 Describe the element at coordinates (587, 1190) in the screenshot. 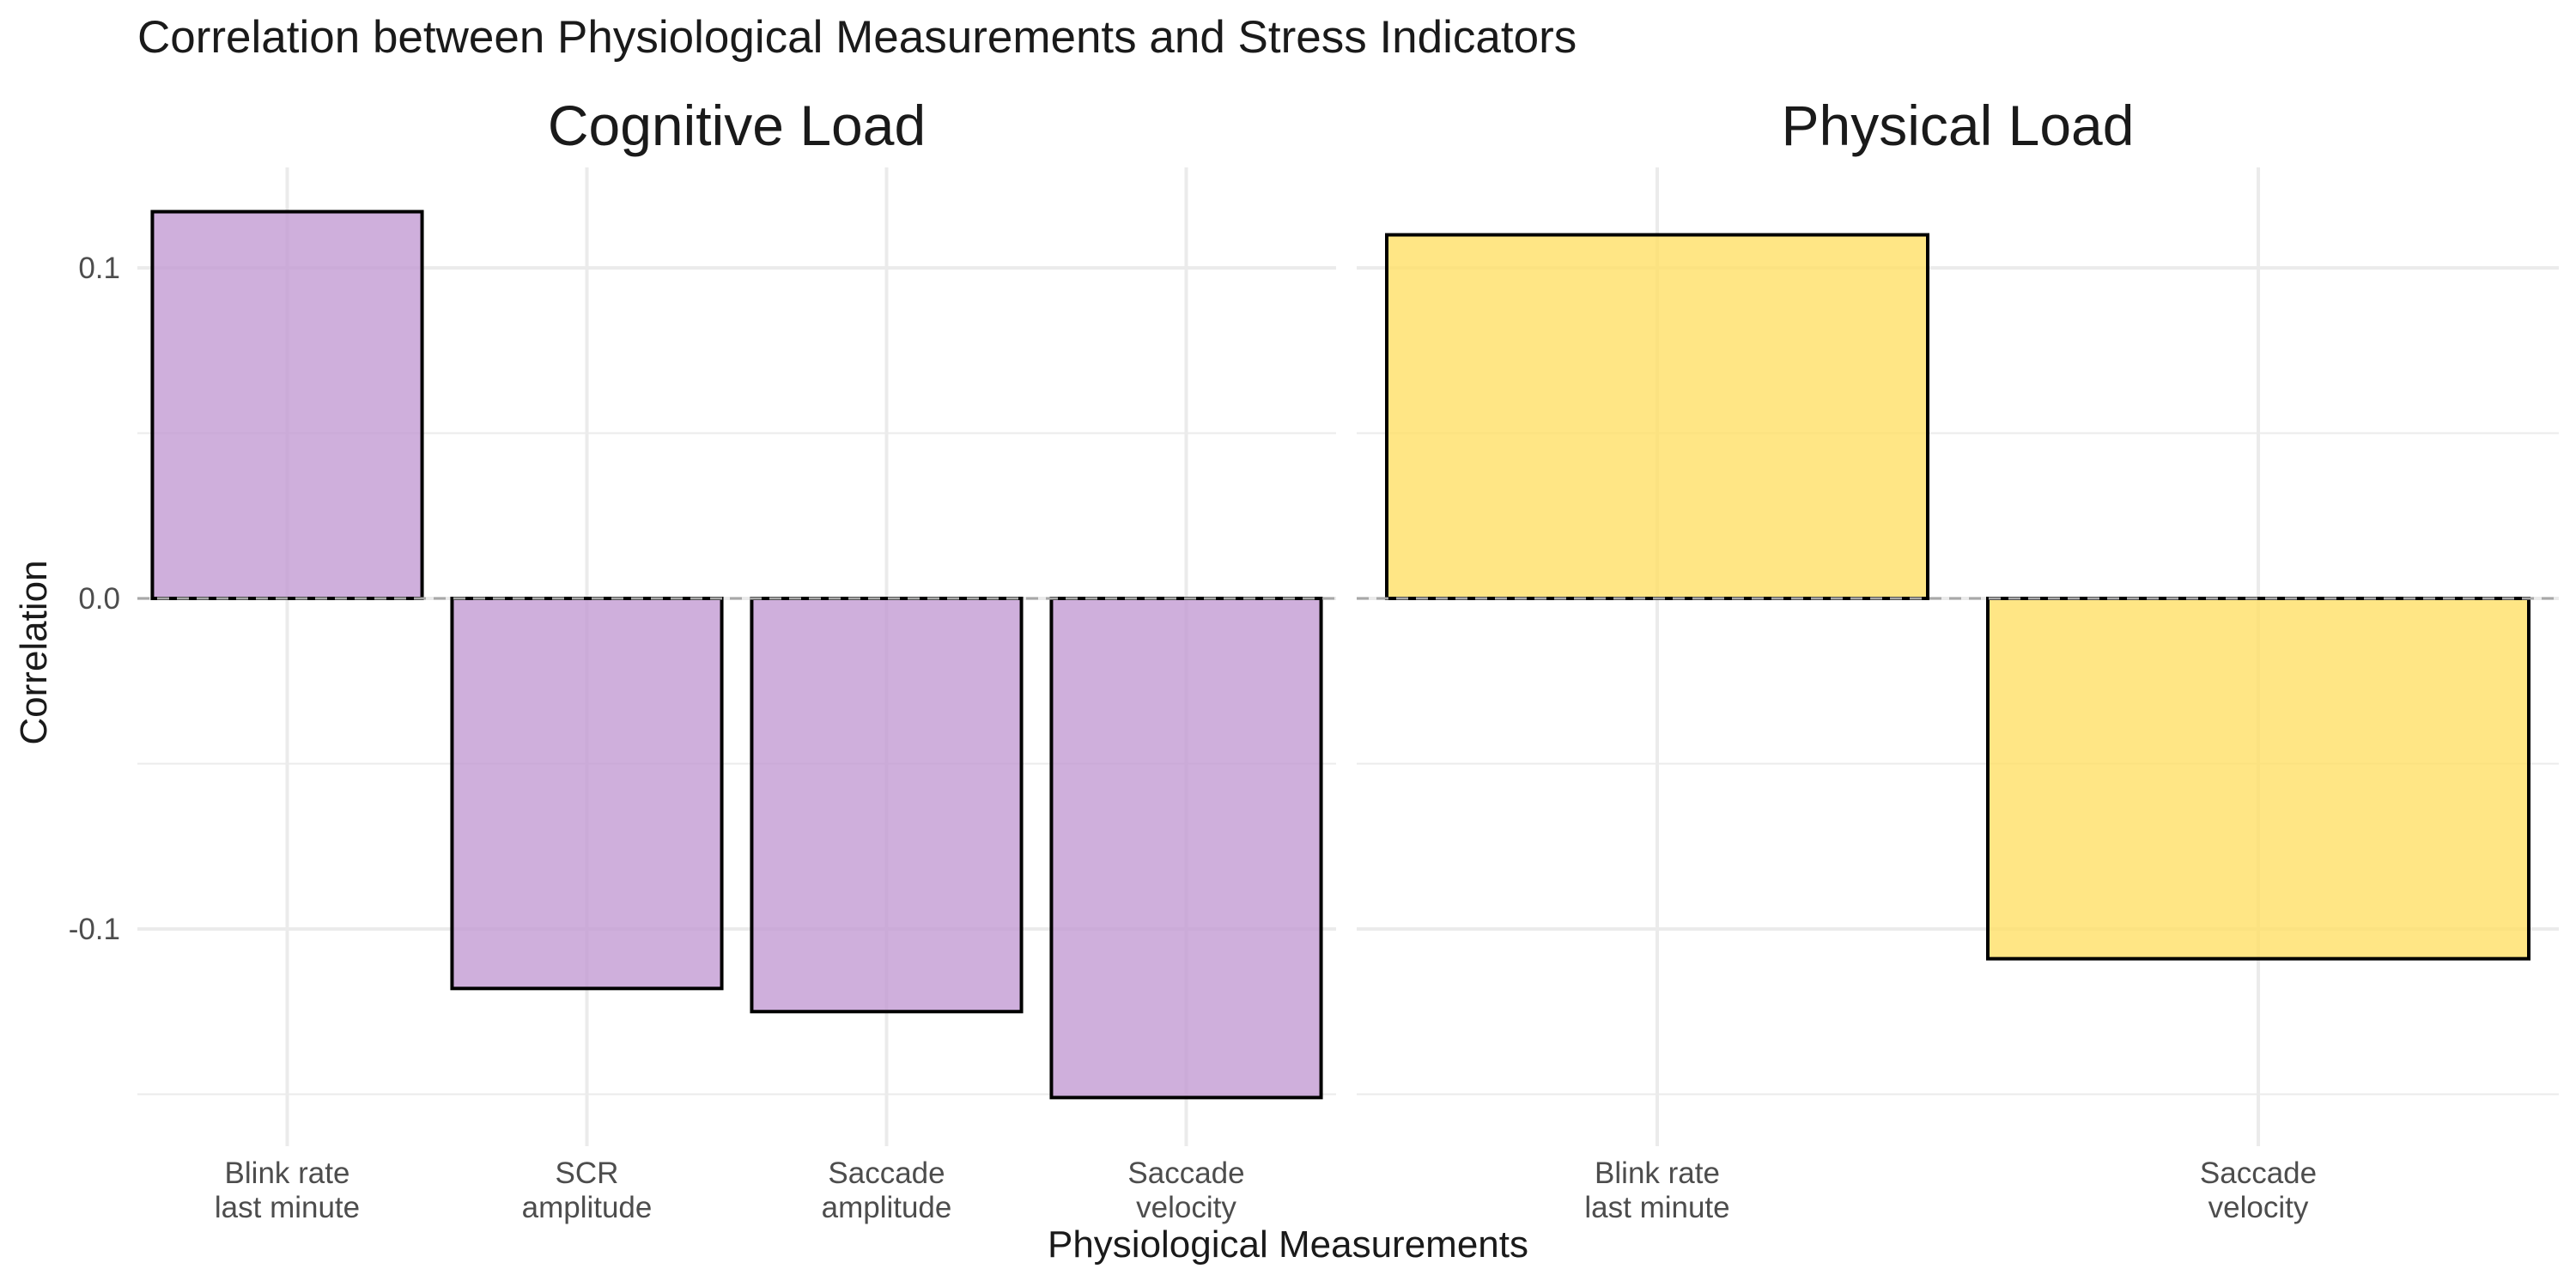

I see `x-tick-label: SCR amplitude` at that location.